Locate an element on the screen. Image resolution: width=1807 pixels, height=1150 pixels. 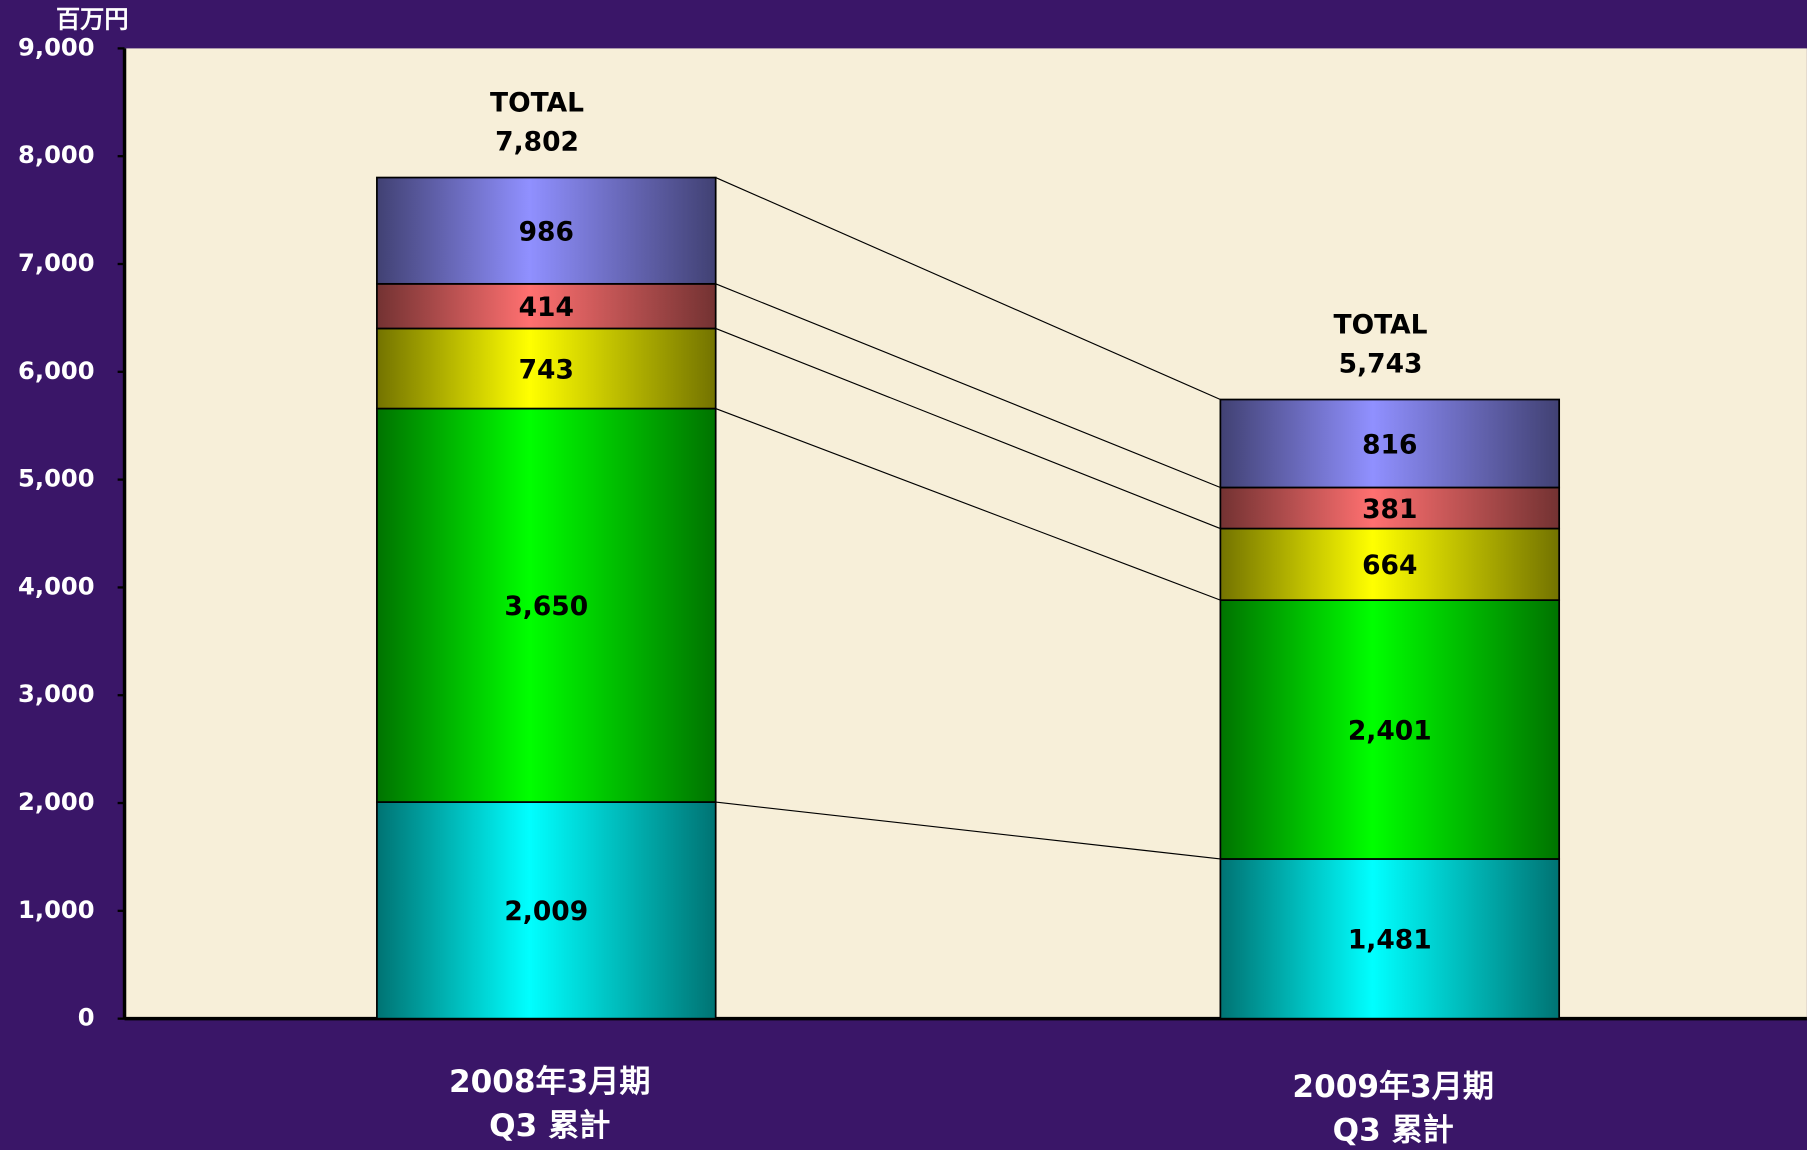
y-tick-label: 6,000 is located at coordinates (56, 371).